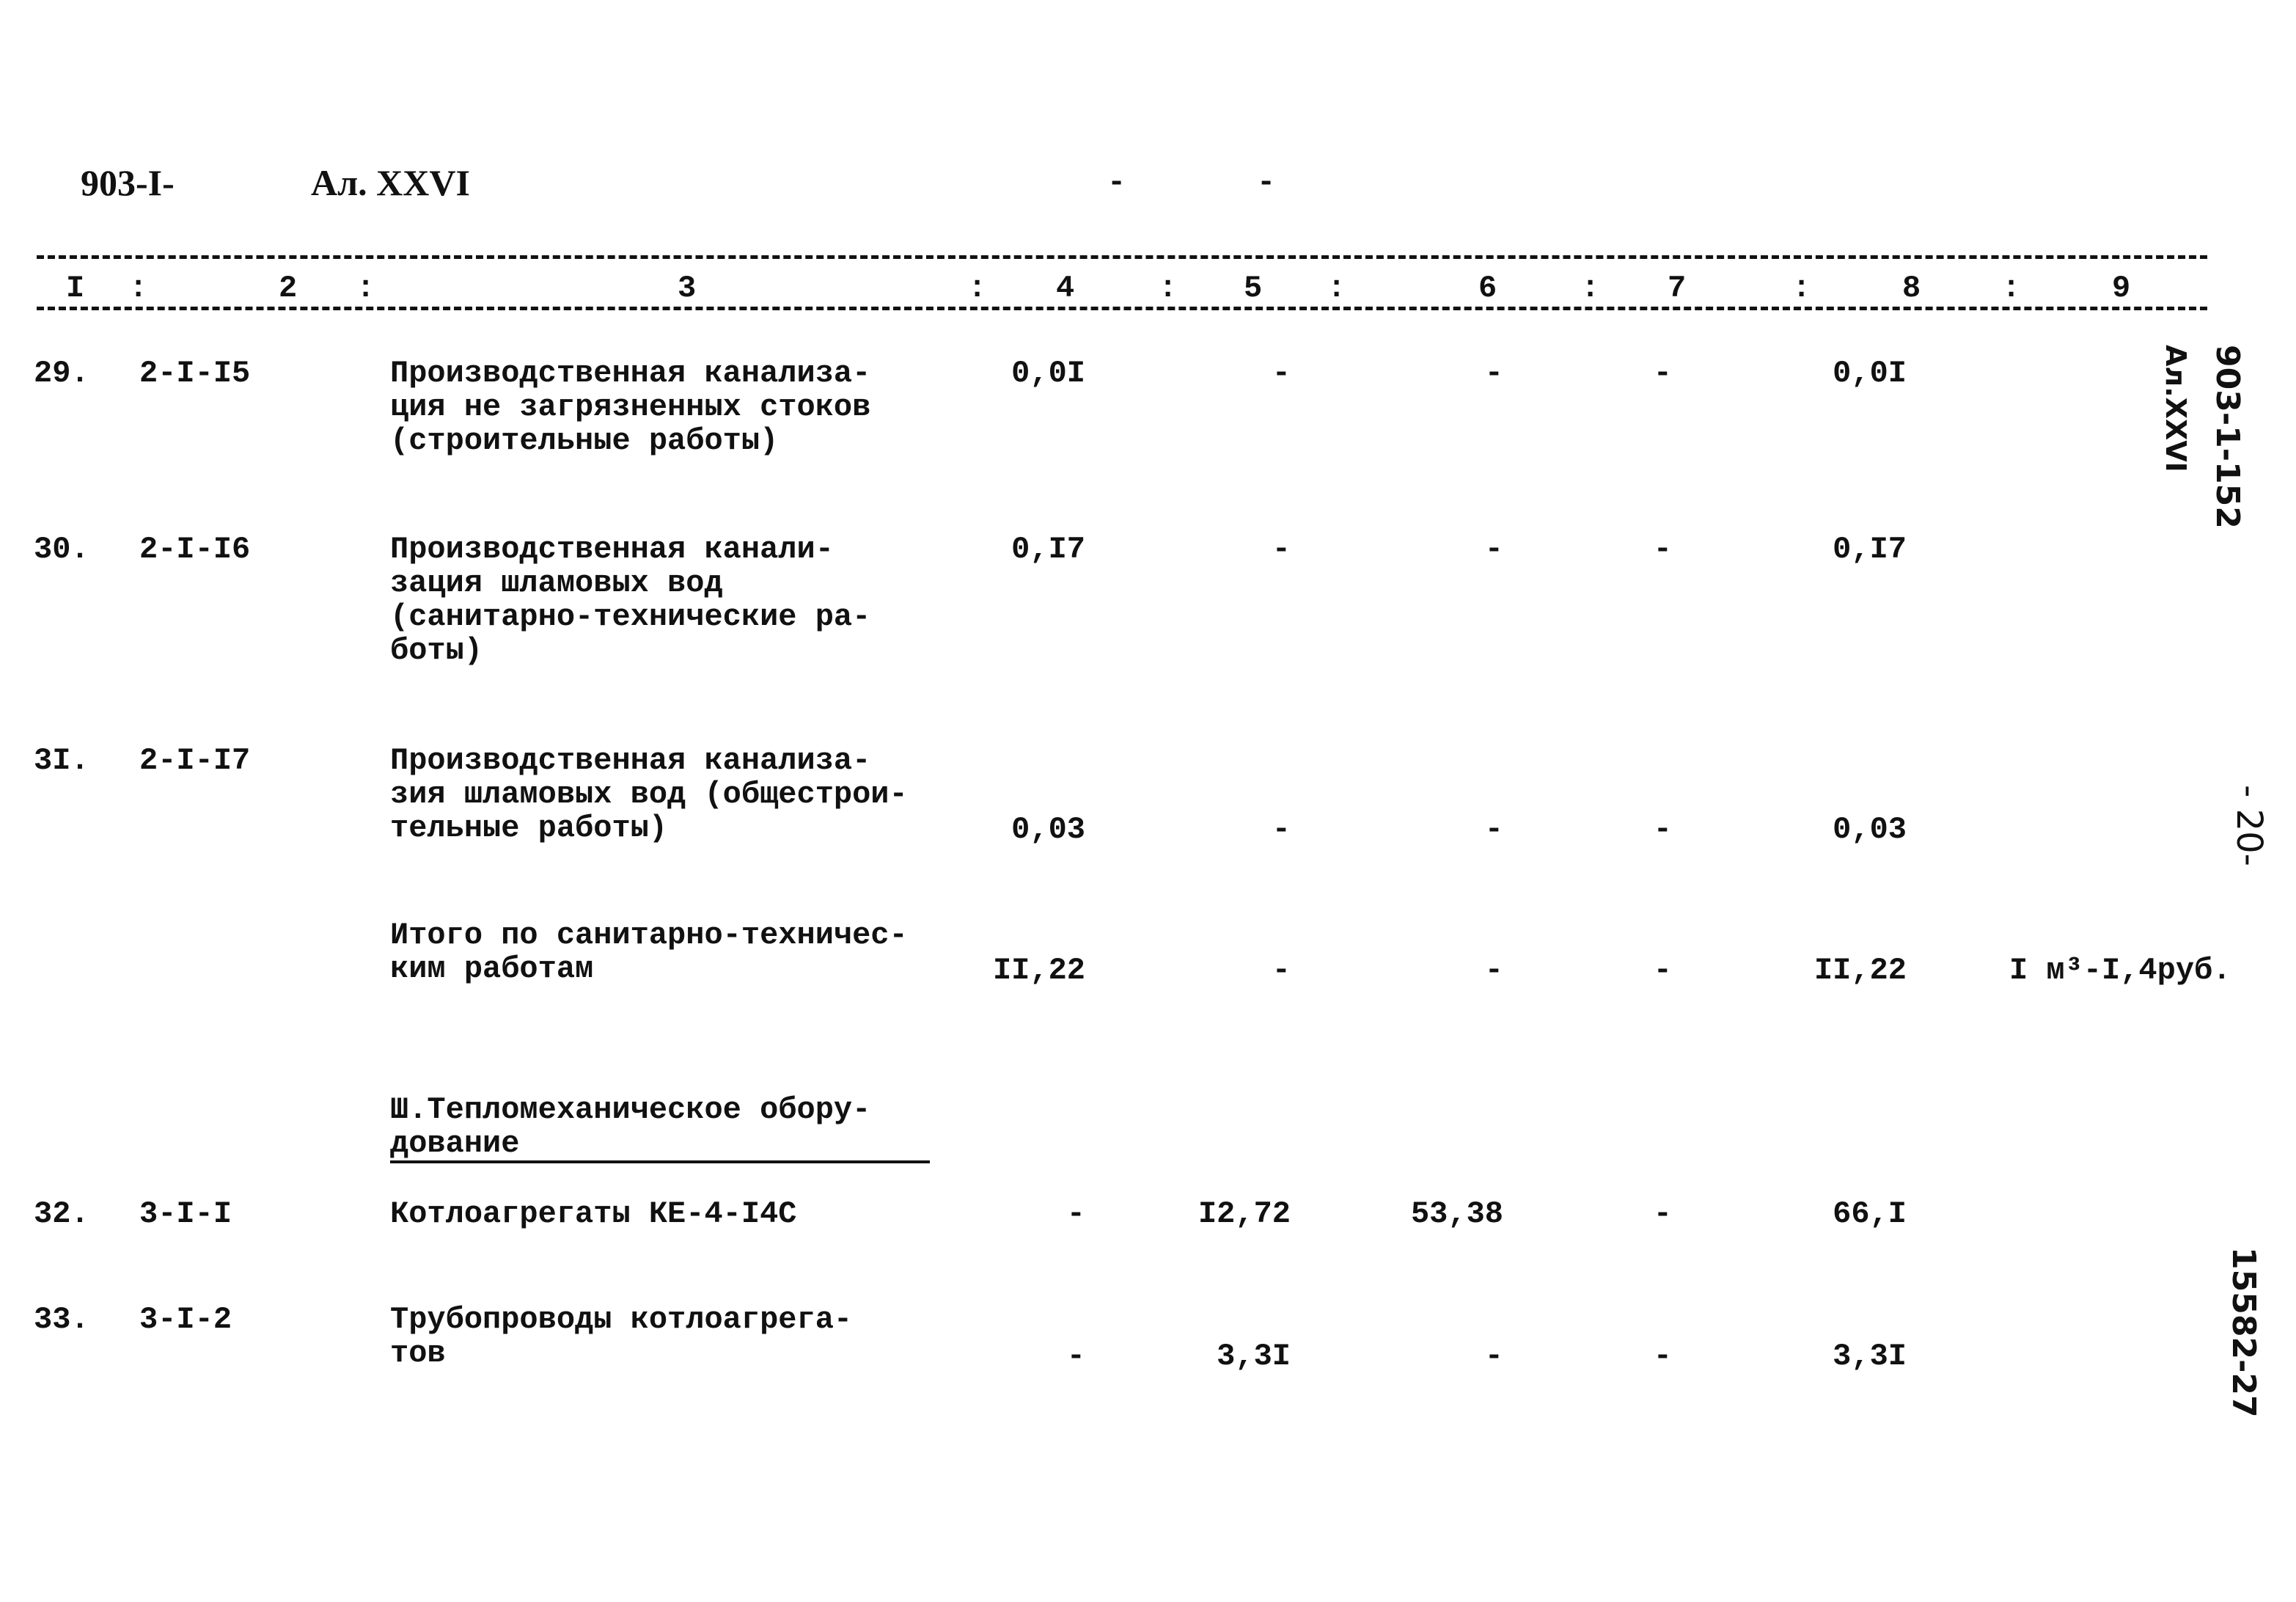  I want to click on cell-col8: 0,03, so click(1870, 829).